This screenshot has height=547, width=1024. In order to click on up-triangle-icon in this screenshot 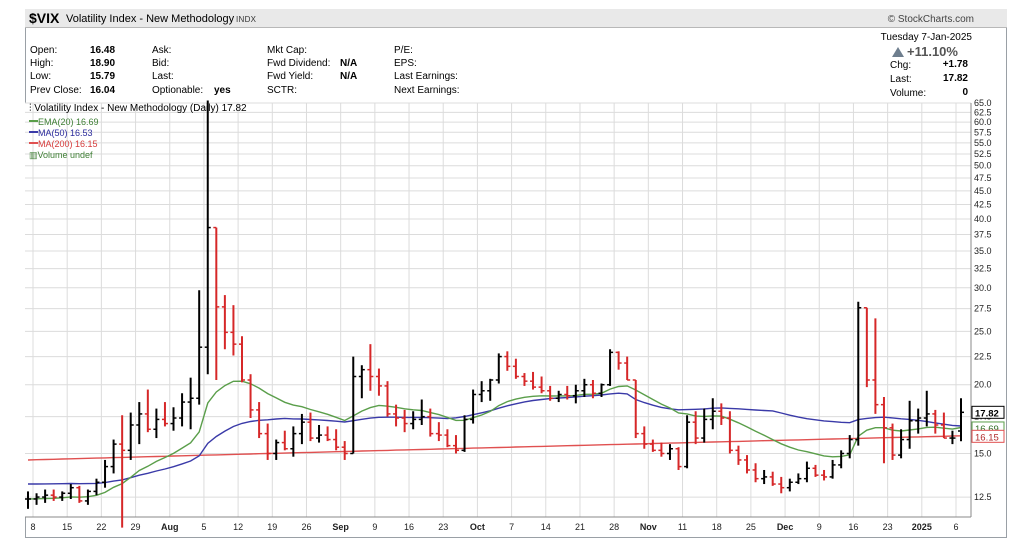, I will do `click(898, 52)`.